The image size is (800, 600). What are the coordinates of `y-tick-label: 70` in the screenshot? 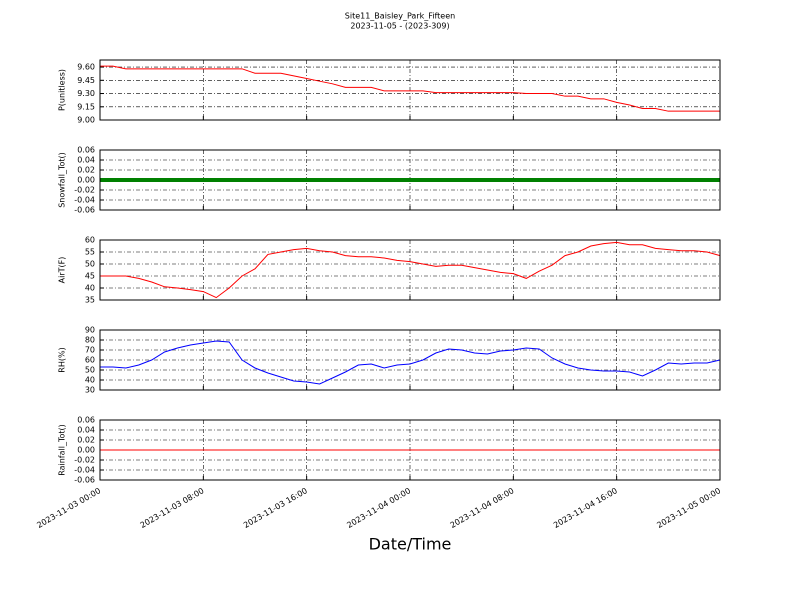 It's located at (90, 350).